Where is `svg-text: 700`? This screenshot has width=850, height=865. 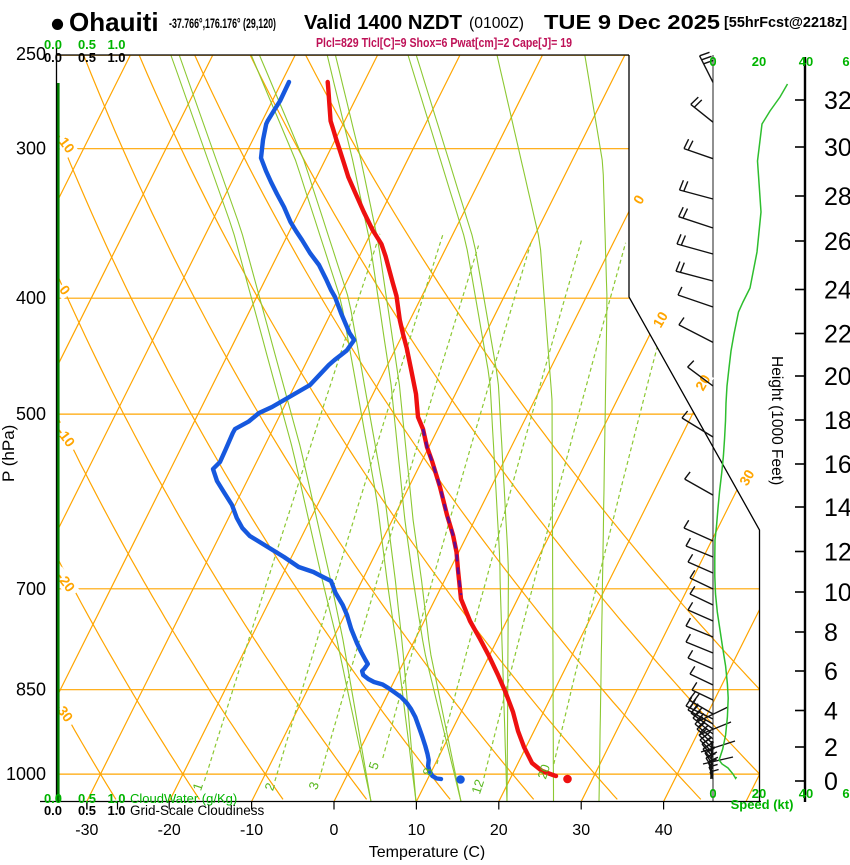 svg-text: 700 is located at coordinates (31, 589).